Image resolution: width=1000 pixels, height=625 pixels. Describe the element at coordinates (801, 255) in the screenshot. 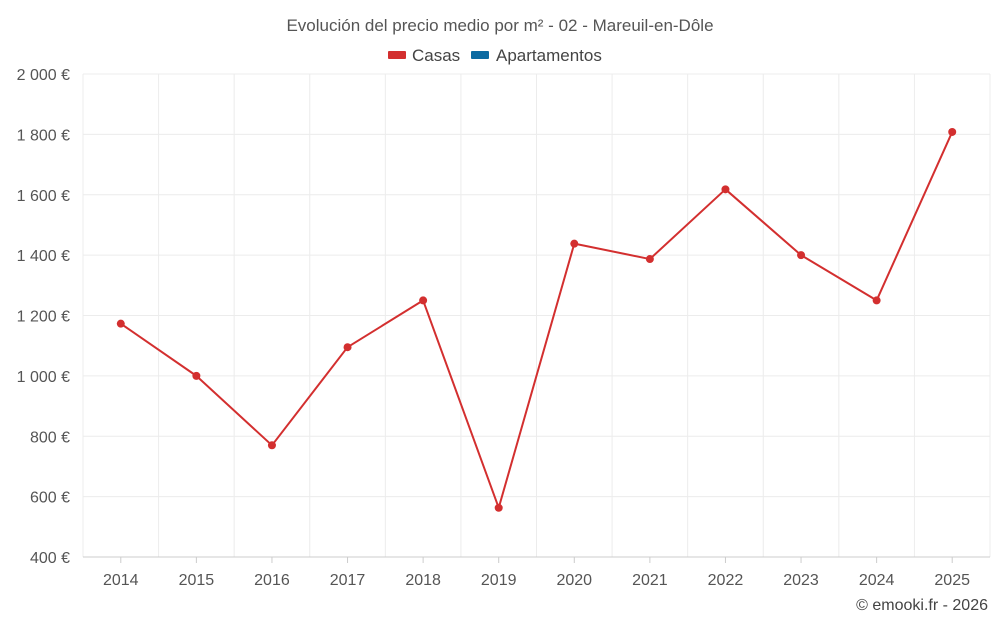

I see `data-point-casas-2023` at that location.